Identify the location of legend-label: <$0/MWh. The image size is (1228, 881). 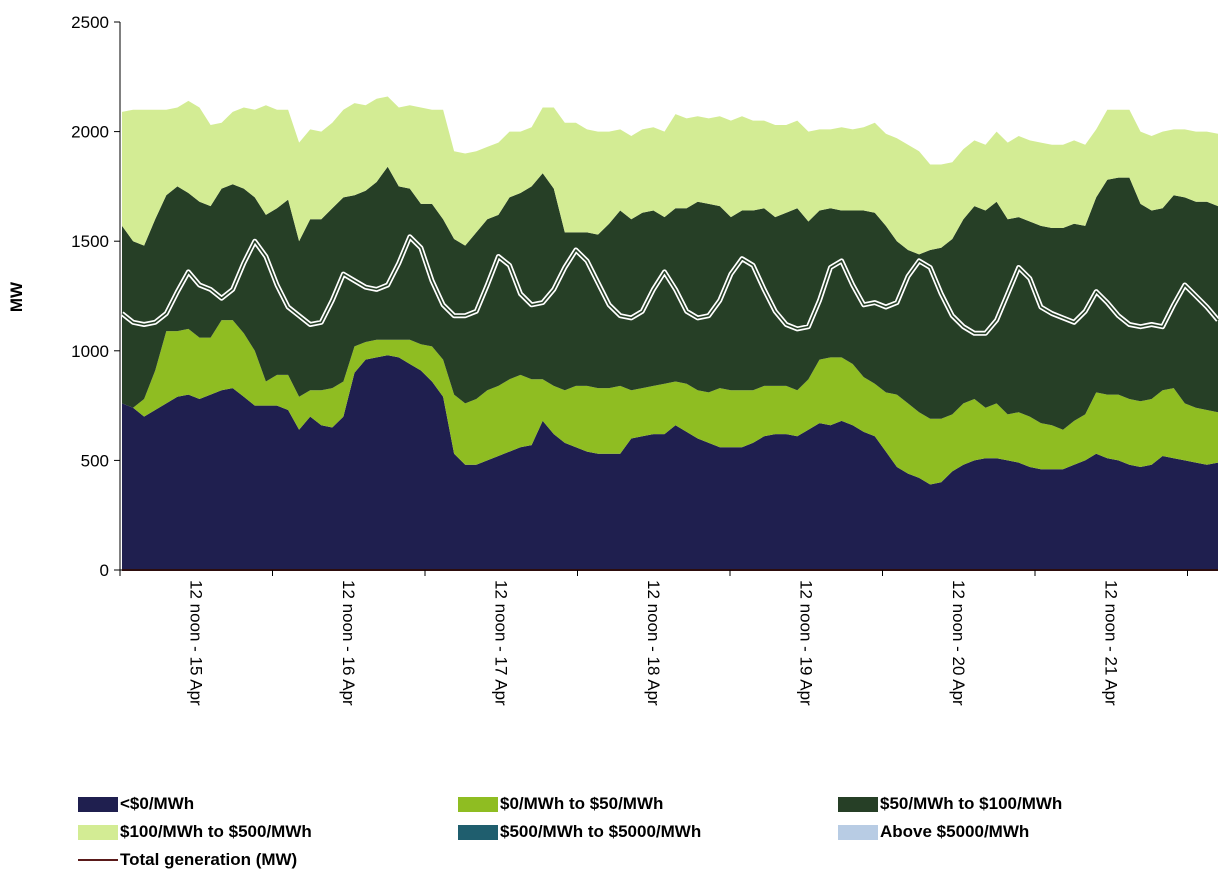
(157, 803).